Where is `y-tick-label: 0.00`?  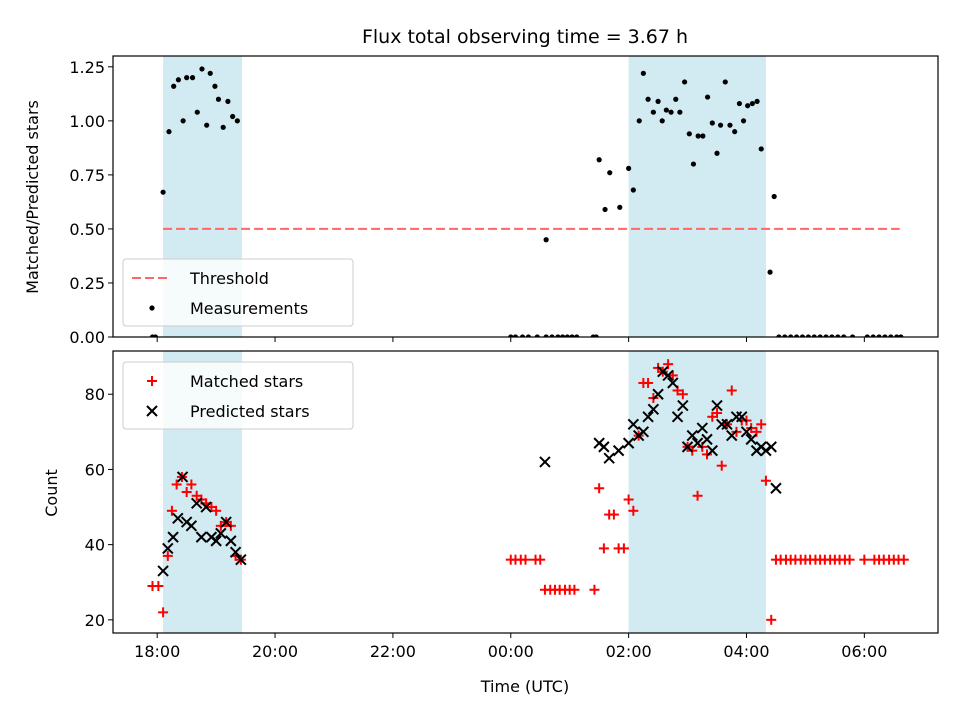
y-tick-label: 0.00 is located at coordinates (87, 337).